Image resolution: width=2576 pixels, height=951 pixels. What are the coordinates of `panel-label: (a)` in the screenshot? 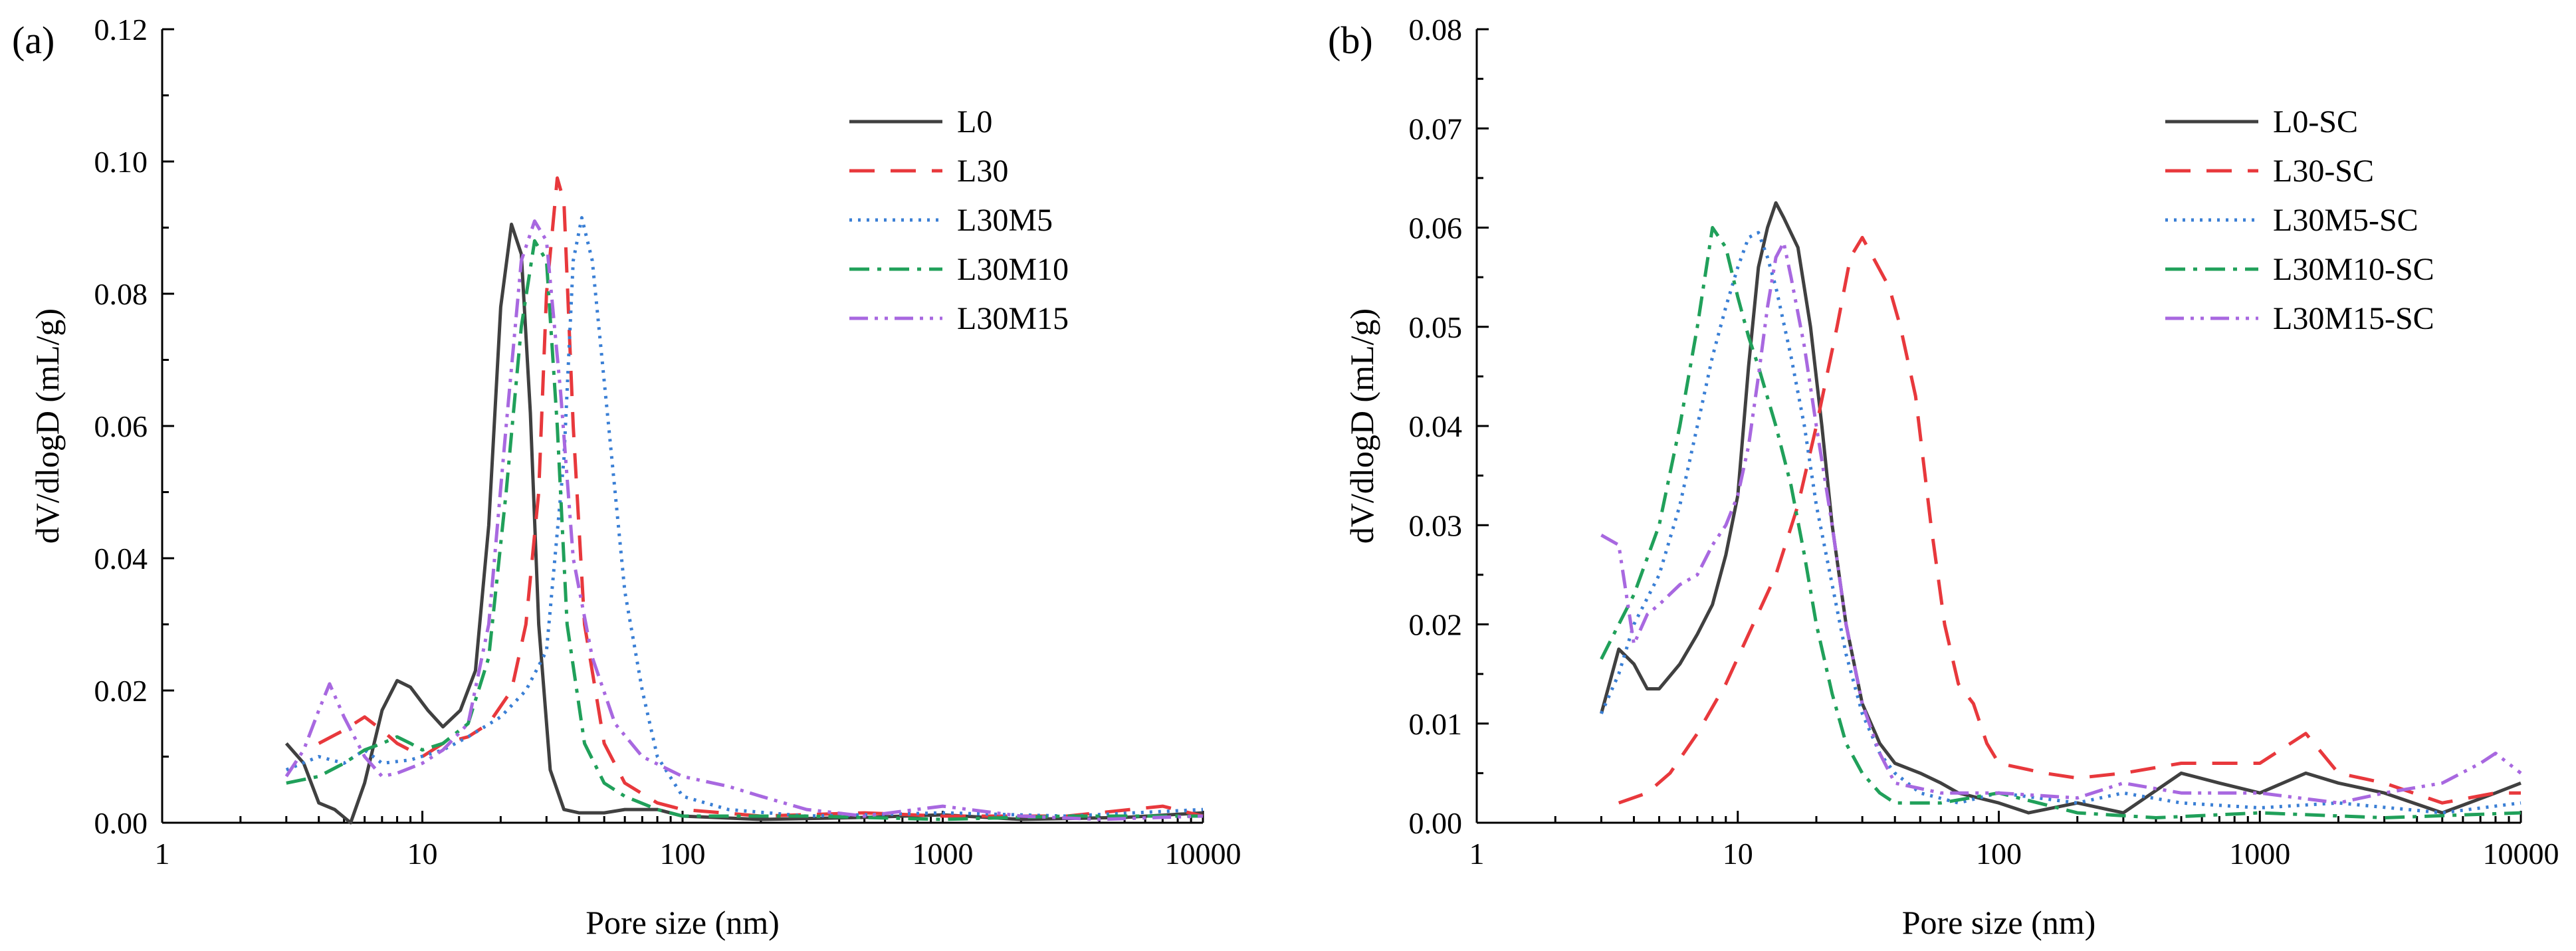 It's located at (33, 40).